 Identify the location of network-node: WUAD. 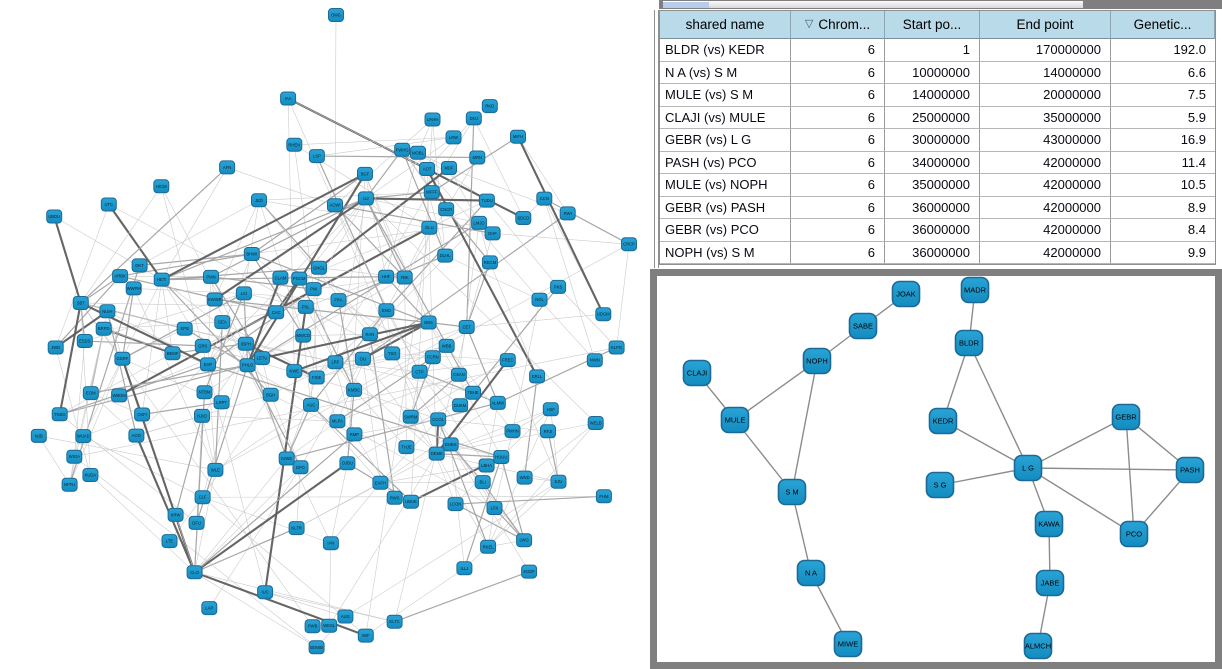
(83, 436).